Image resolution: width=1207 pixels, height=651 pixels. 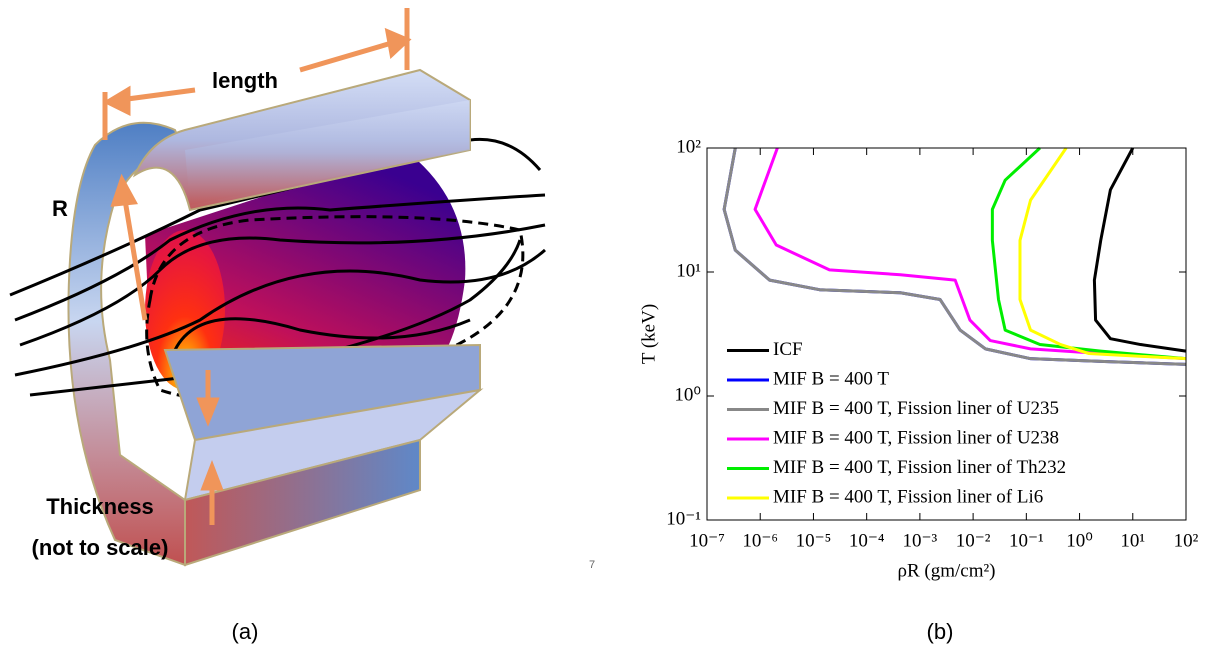 What do you see at coordinates (1132, 540) in the screenshot?
I see `x-tick-label: 10¹` at bounding box center [1132, 540].